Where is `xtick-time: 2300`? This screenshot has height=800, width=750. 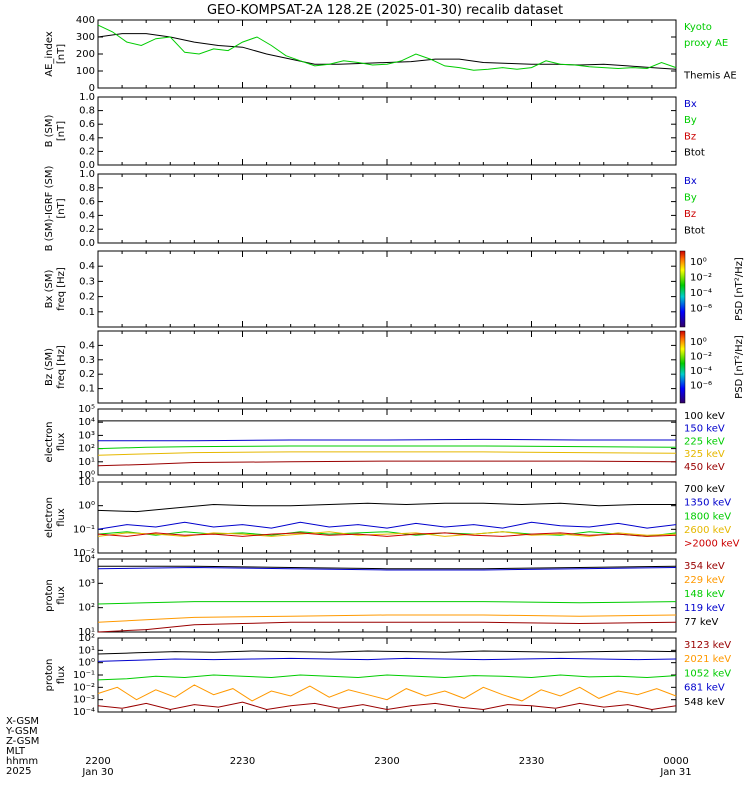 xtick-time: 2300 is located at coordinates (386, 761).